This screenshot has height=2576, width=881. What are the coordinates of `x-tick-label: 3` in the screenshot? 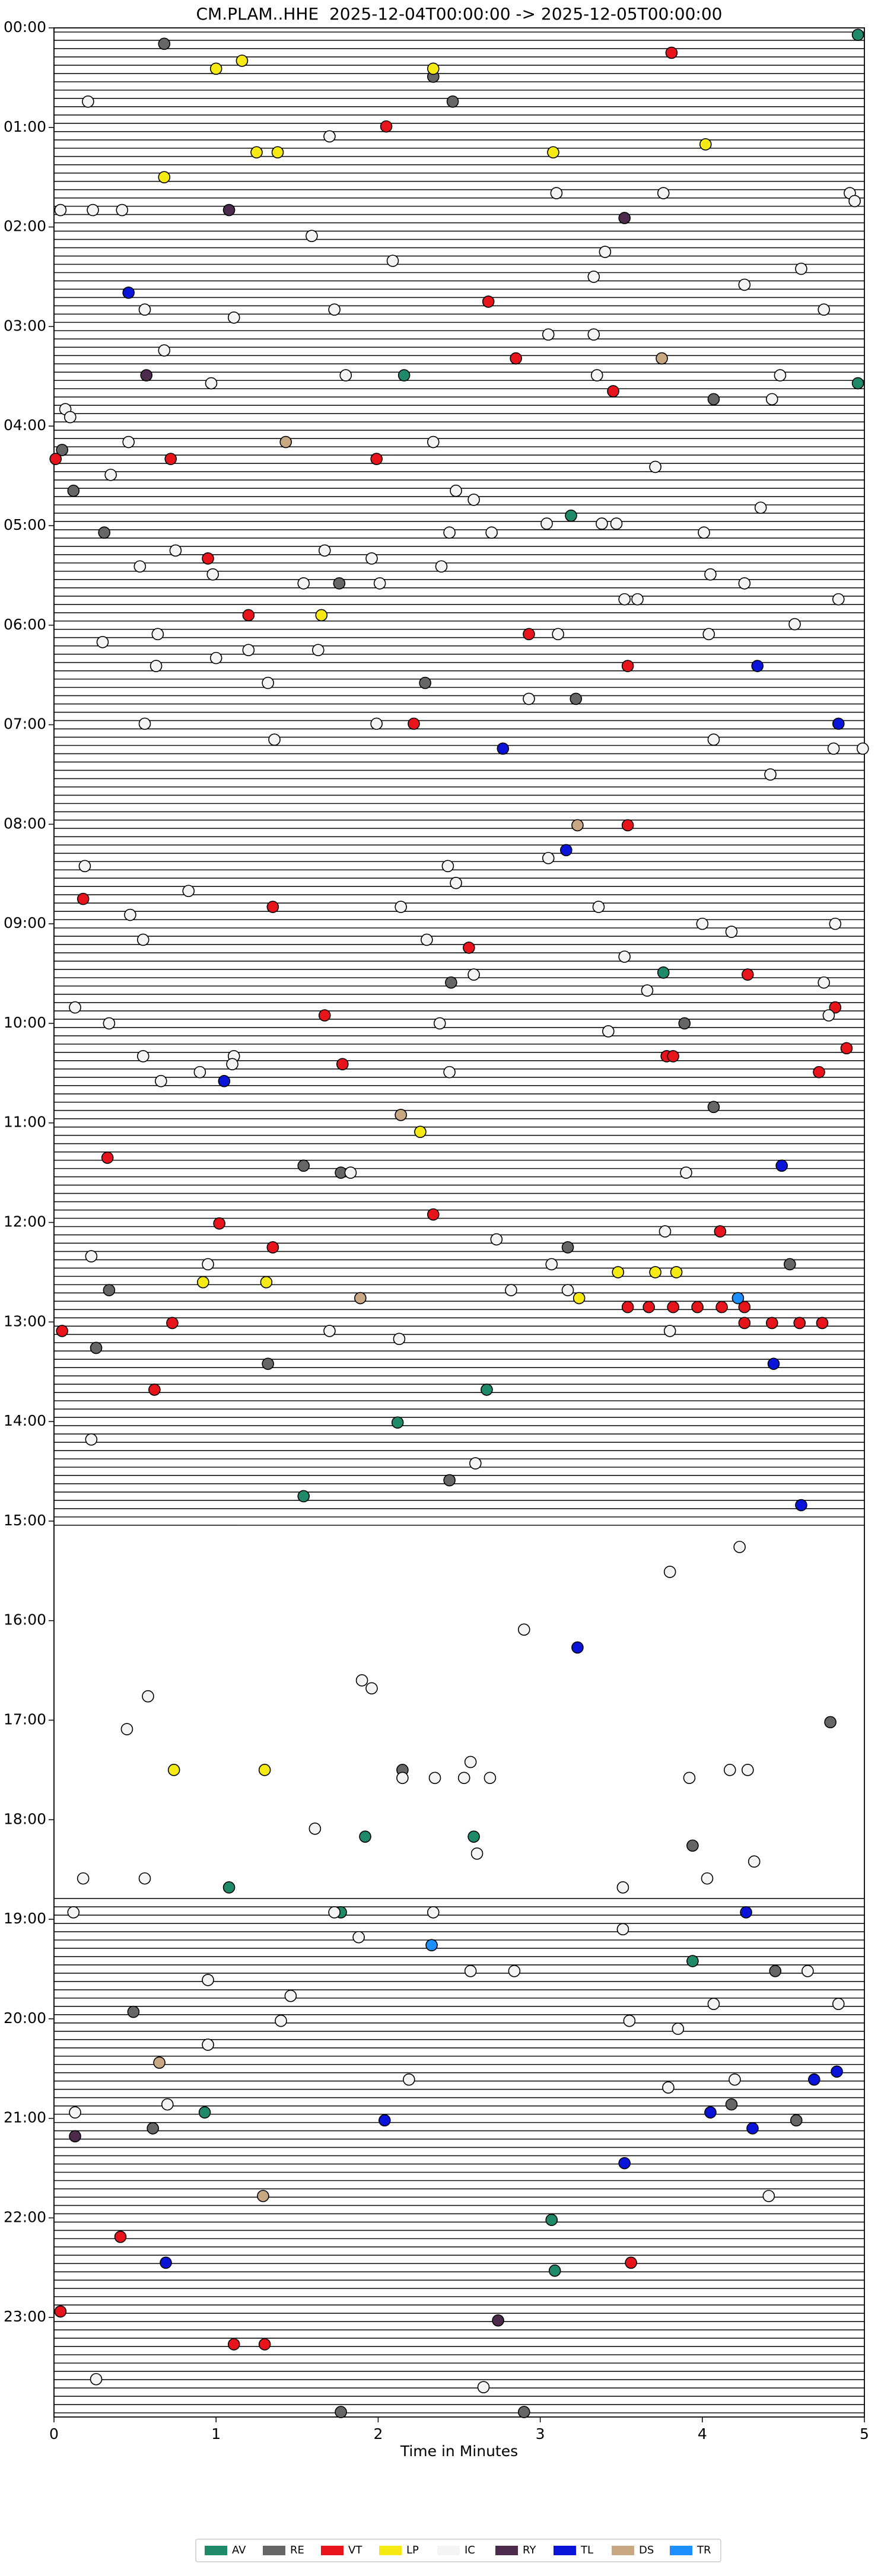 It's located at (540, 2434).